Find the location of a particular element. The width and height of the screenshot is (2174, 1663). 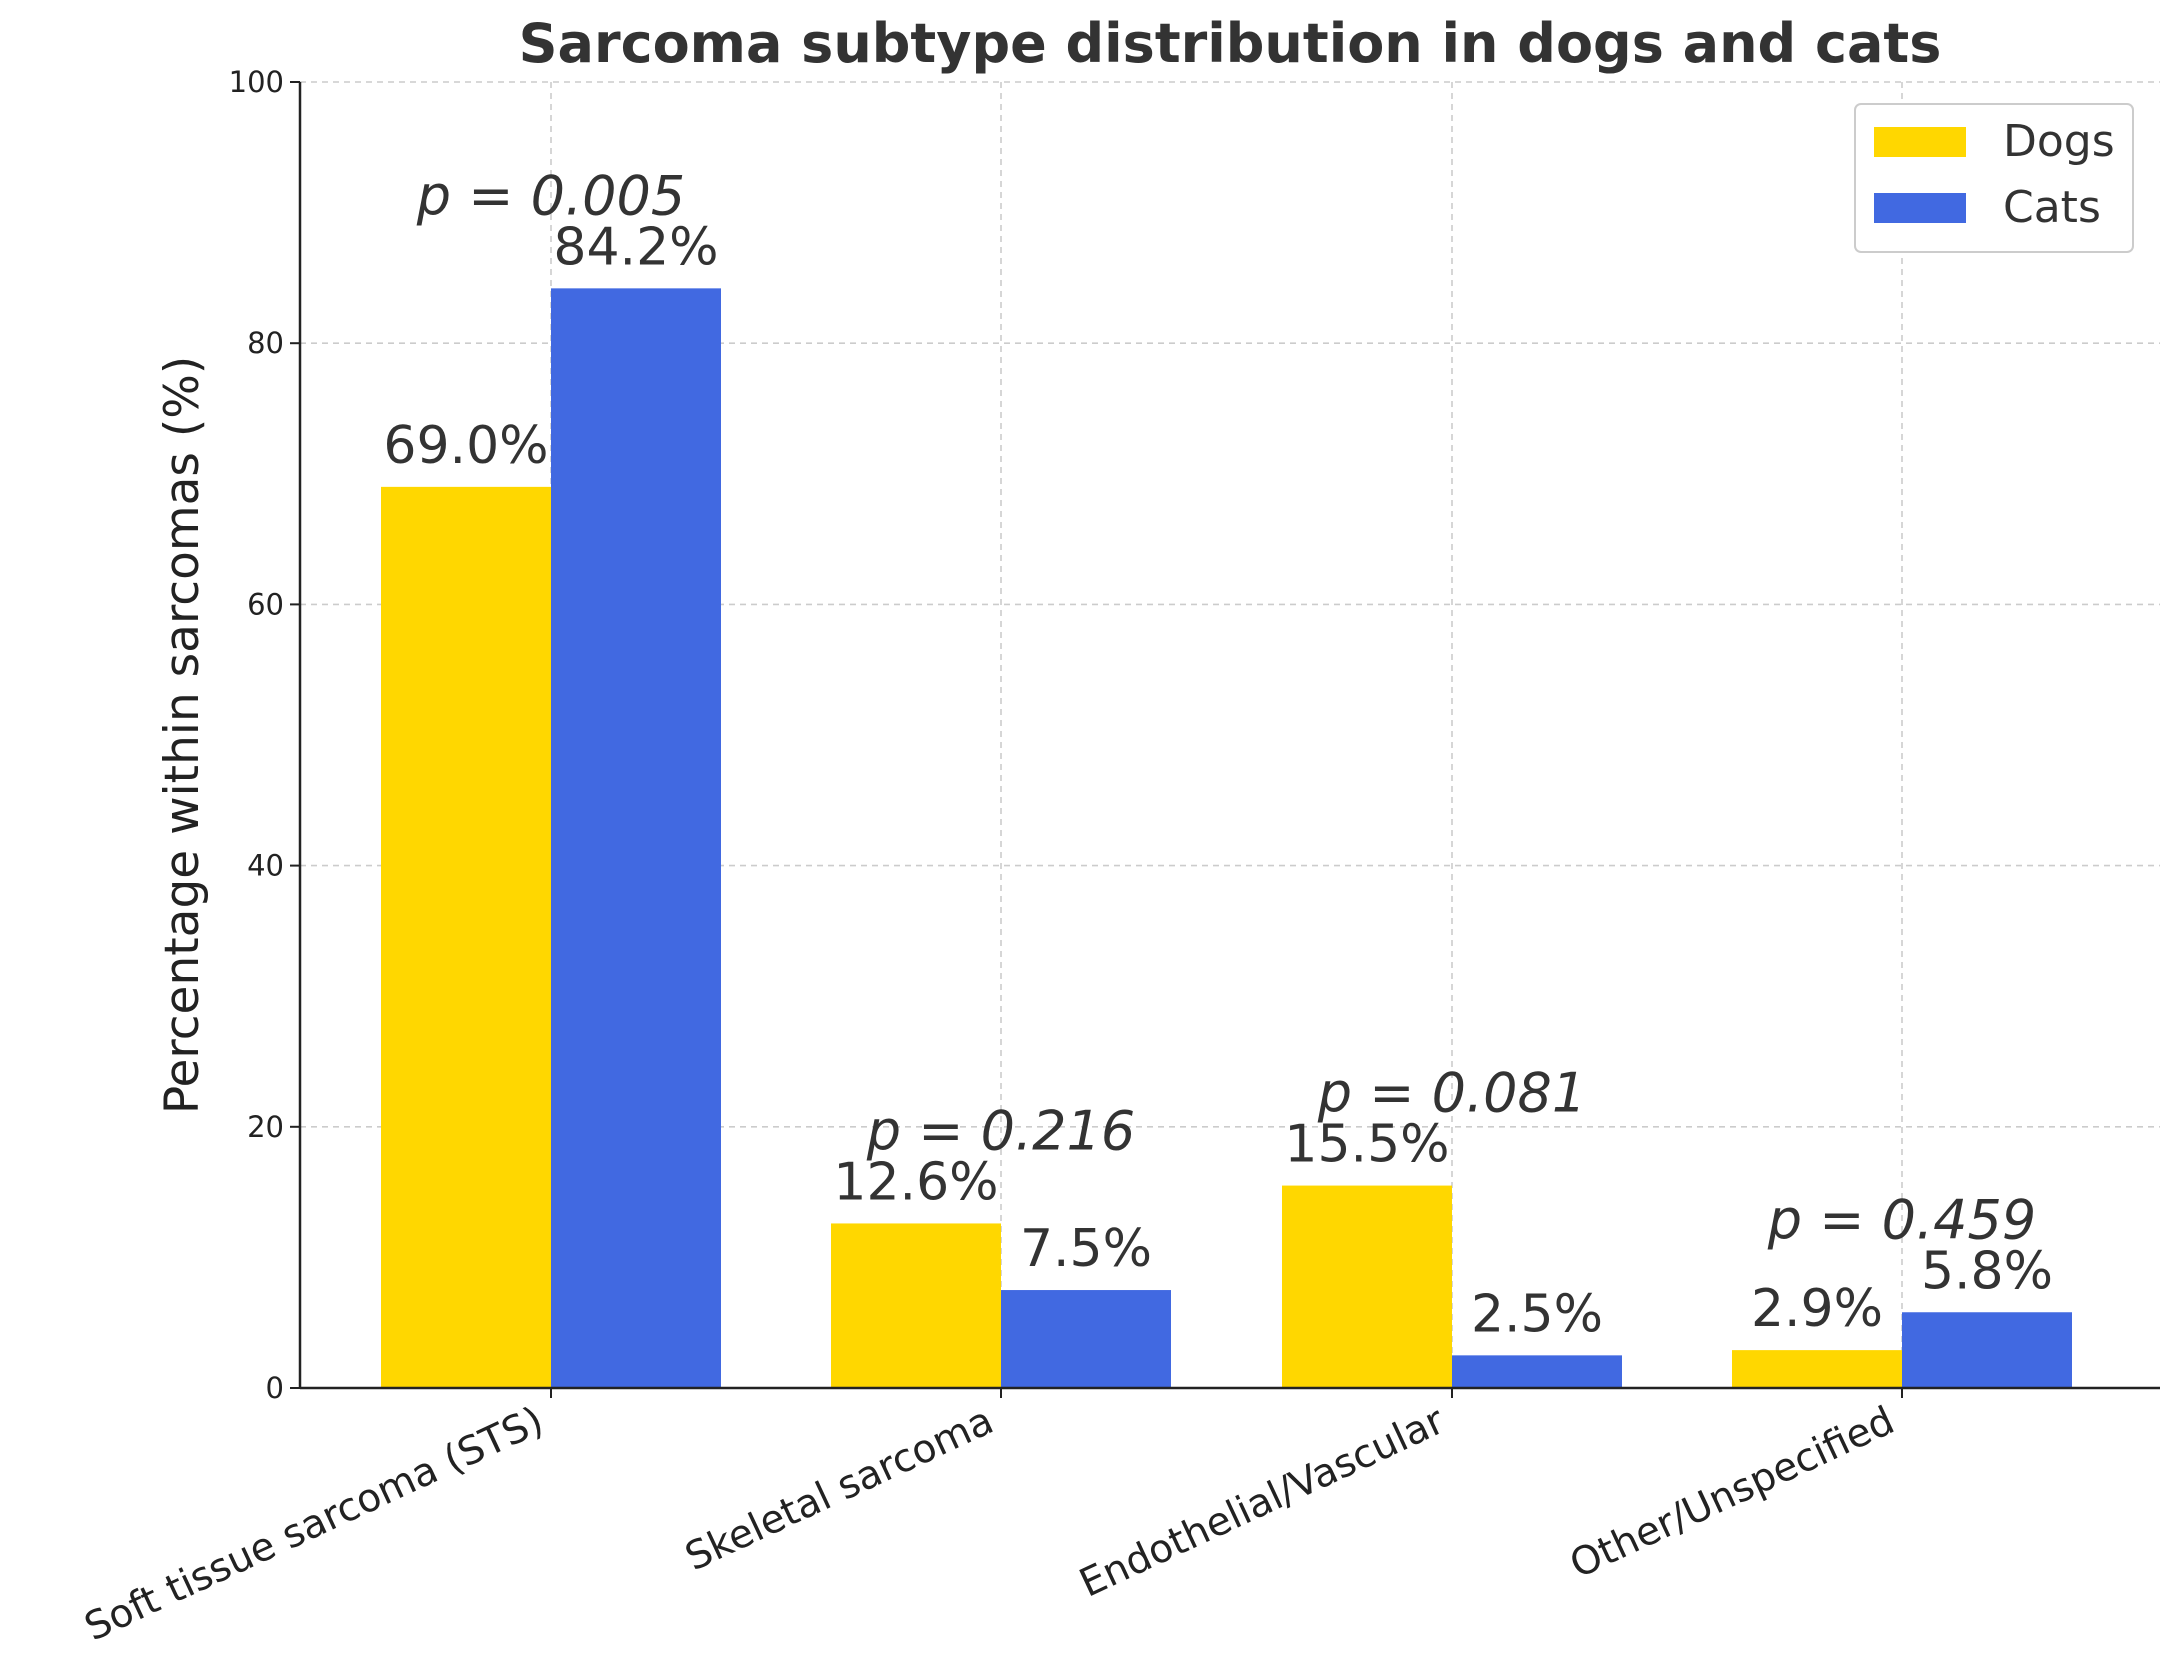

bar-value-label: 12.6% is located at coordinates (915, 1182).